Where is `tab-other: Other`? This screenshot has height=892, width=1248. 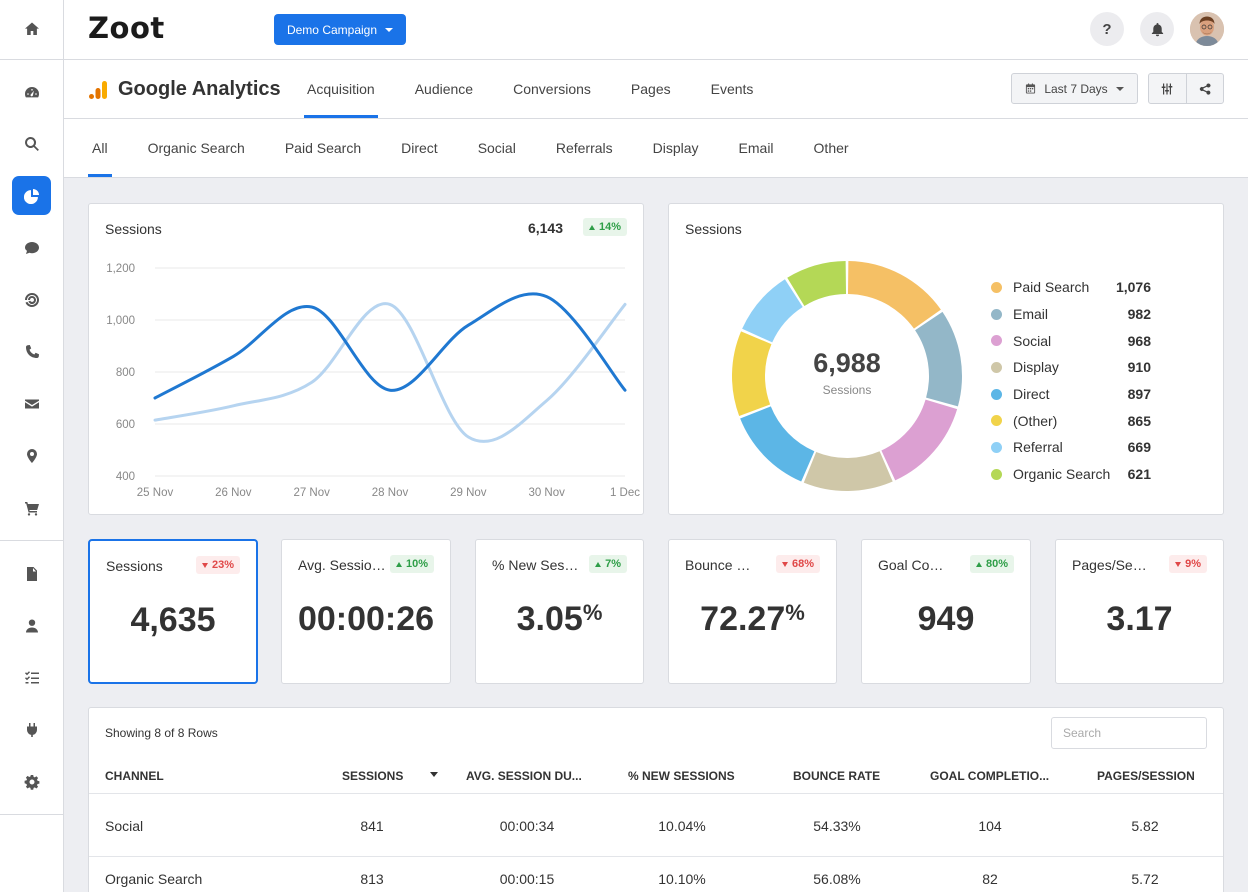
tab-other: Other is located at coordinates (831, 148).